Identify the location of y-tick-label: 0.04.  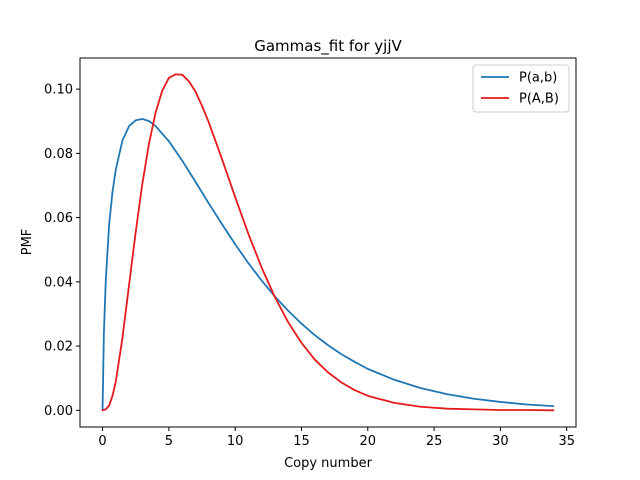
(58, 282).